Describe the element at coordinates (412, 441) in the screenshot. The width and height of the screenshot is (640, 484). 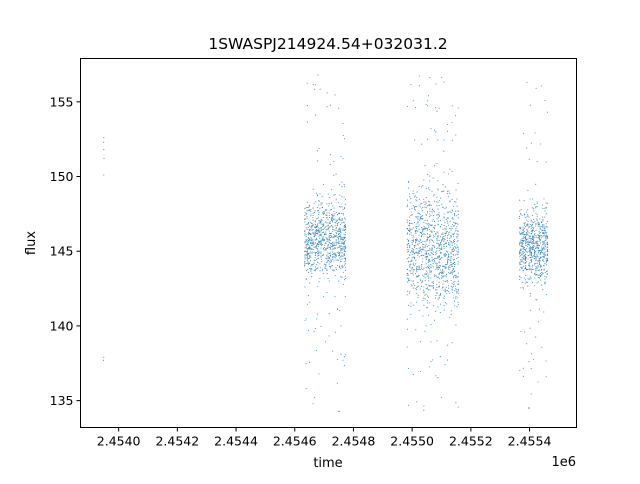
I see `x-tick-label: 2.4550` at that location.